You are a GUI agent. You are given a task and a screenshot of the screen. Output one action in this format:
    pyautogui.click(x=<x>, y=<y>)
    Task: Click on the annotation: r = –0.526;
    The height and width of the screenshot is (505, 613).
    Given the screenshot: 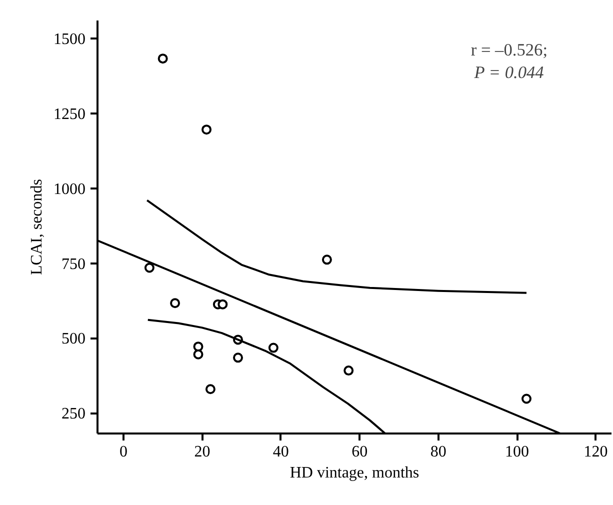 What is the action you would take?
    pyautogui.click(x=509, y=50)
    